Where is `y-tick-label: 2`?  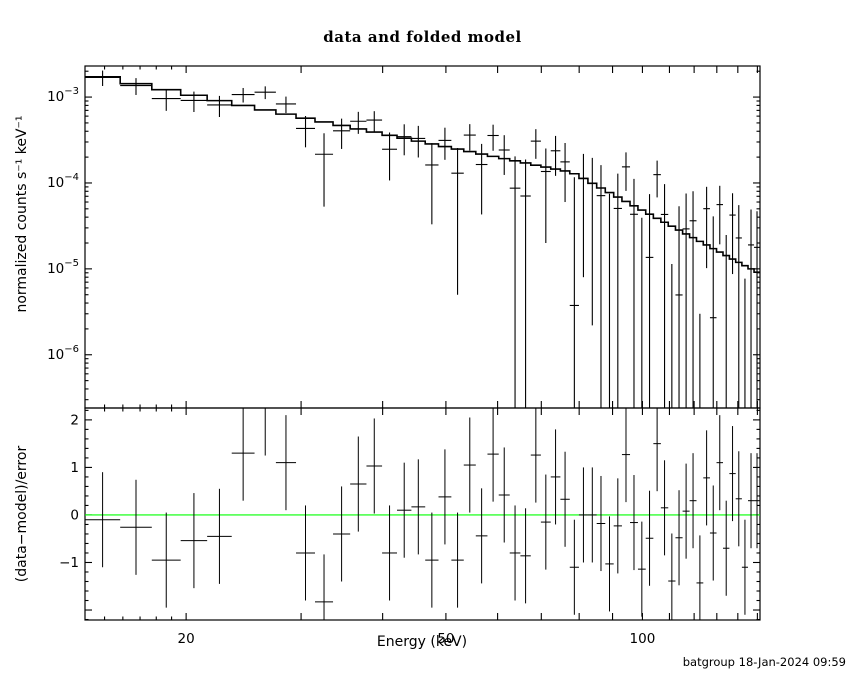 y-tick-label: 2 is located at coordinates (74, 420).